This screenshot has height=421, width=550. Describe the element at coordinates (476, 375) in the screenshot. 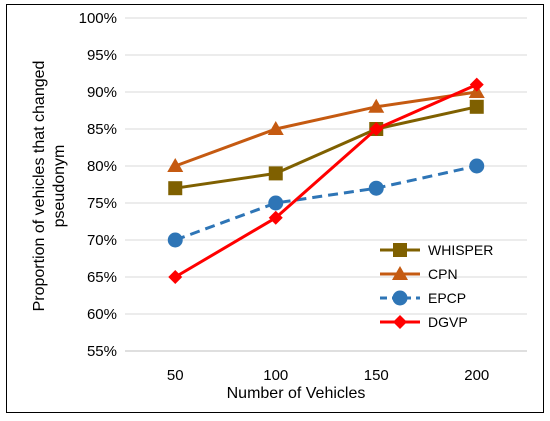

I see `x-tick-label: 200` at that location.